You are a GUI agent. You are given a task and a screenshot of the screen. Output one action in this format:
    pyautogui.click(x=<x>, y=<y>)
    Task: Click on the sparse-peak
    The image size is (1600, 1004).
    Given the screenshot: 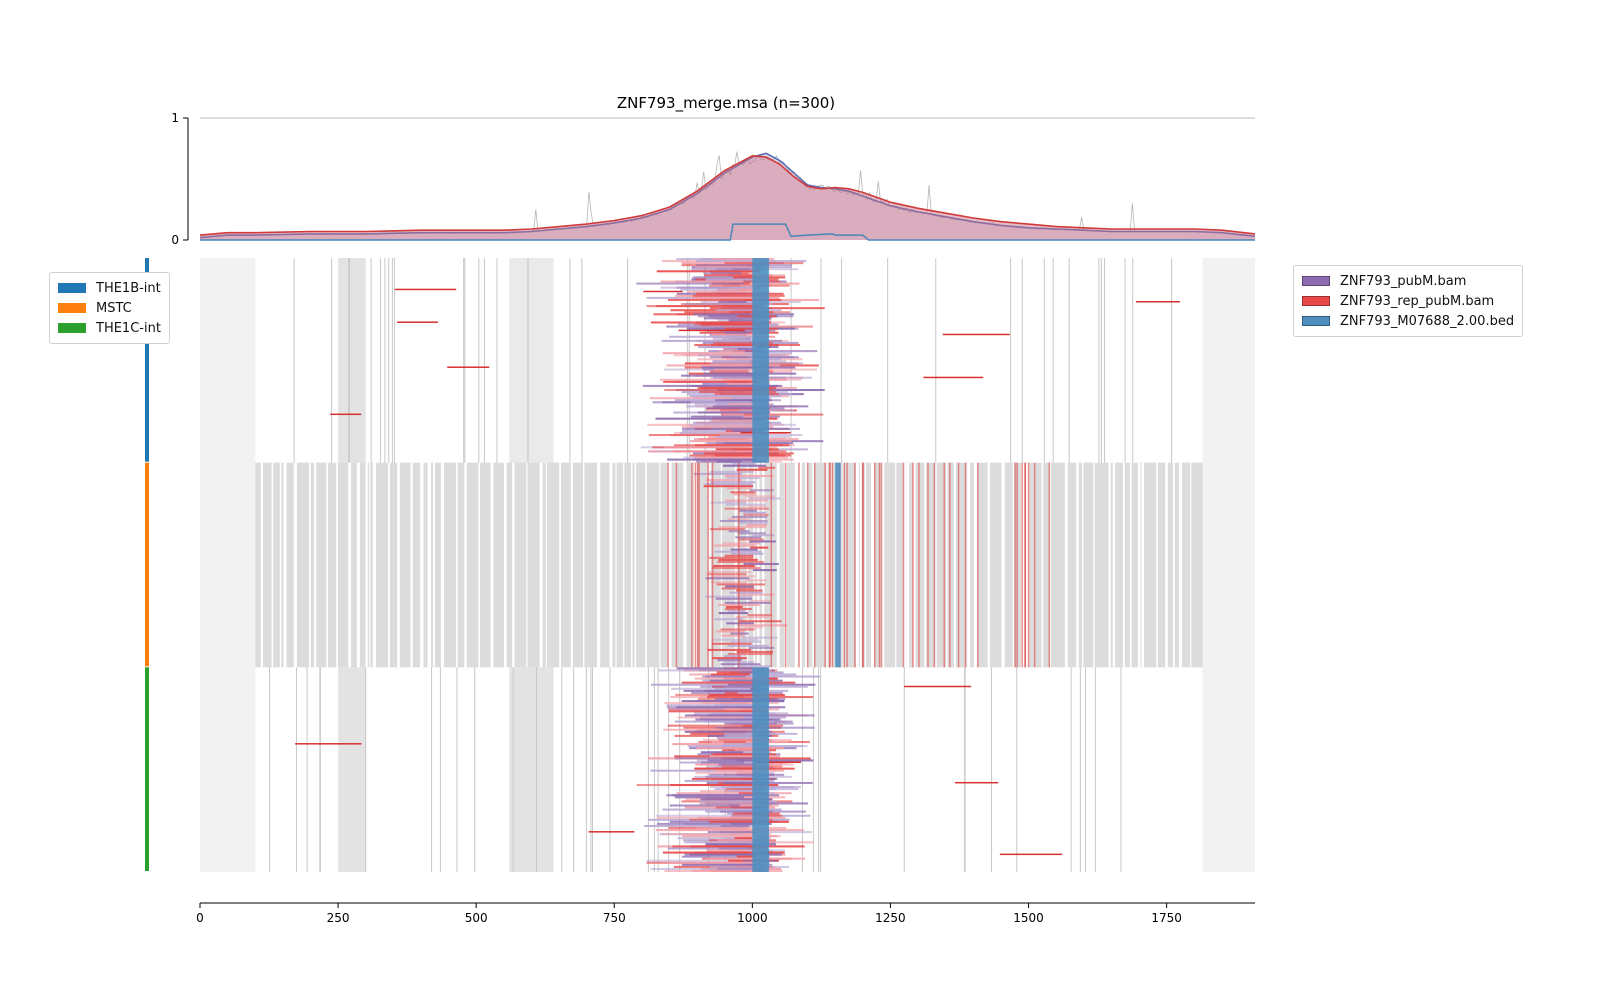 What is the action you would take?
    pyautogui.click(x=711, y=330)
    